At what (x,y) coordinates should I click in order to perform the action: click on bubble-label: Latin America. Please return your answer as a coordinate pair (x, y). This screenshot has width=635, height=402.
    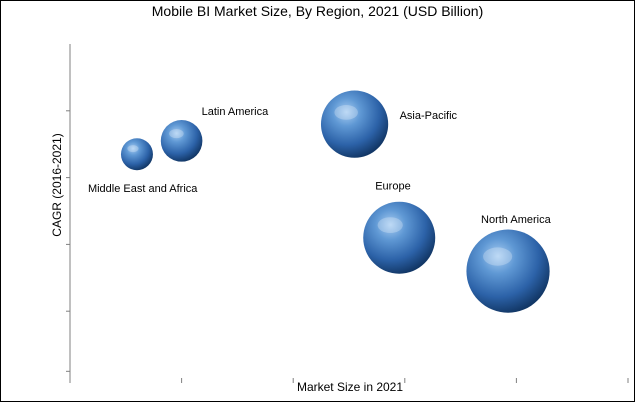
    Looking at the image, I should click on (236, 112).